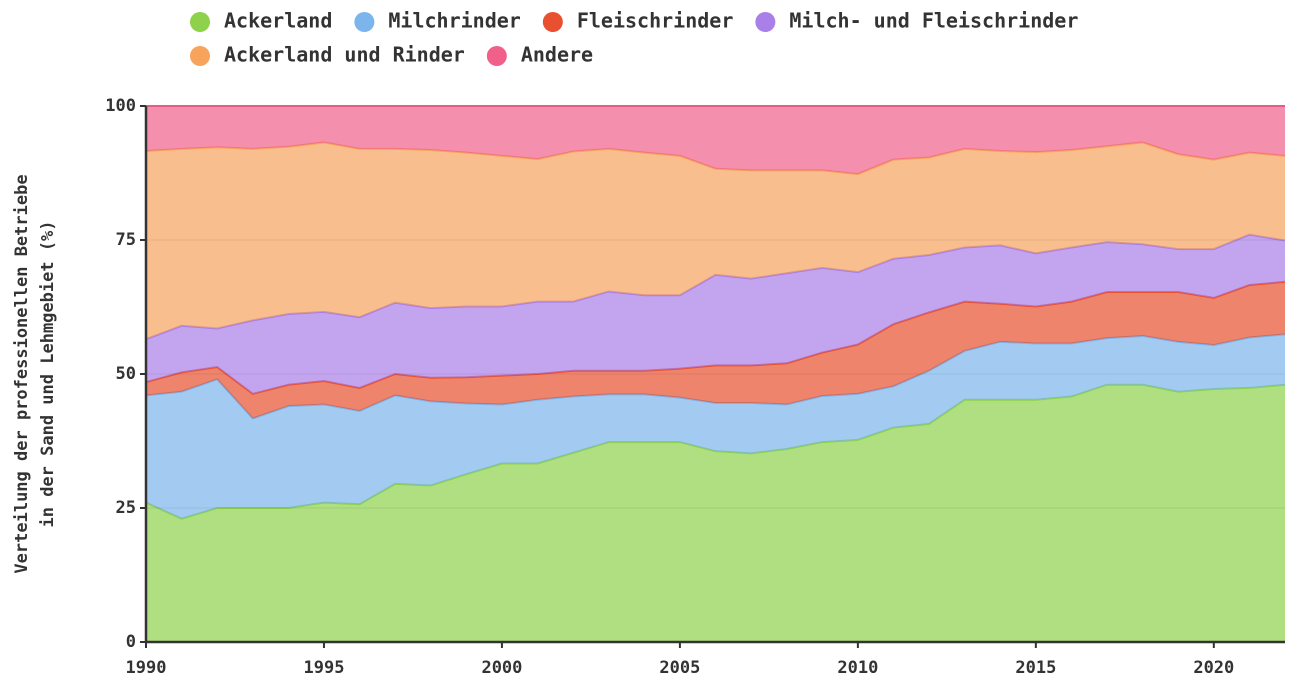 This screenshot has width=1289, height=681. What do you see at coordinates (1213, 668) in the screenshot?
I see `x-tick-label: 2020` at bounding box center [1213, 668].